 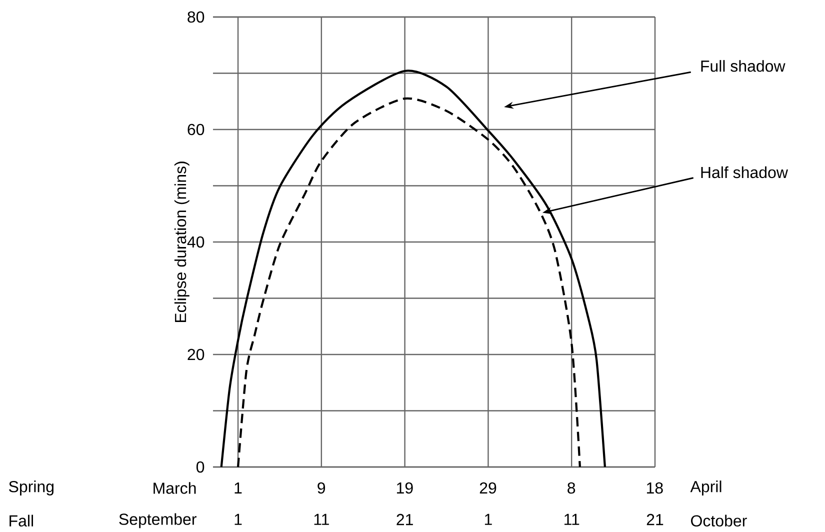 I want to click on y-tick-label: 0, so click(x=200, y=467).